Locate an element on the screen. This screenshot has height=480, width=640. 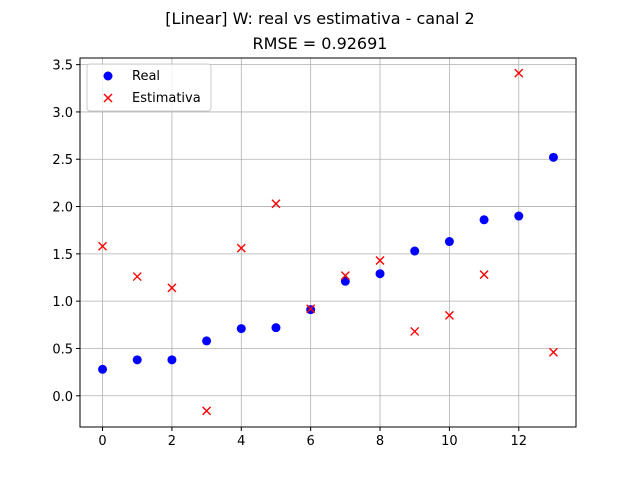
x-tick-label: 10 is located at coordinates (449, 441).